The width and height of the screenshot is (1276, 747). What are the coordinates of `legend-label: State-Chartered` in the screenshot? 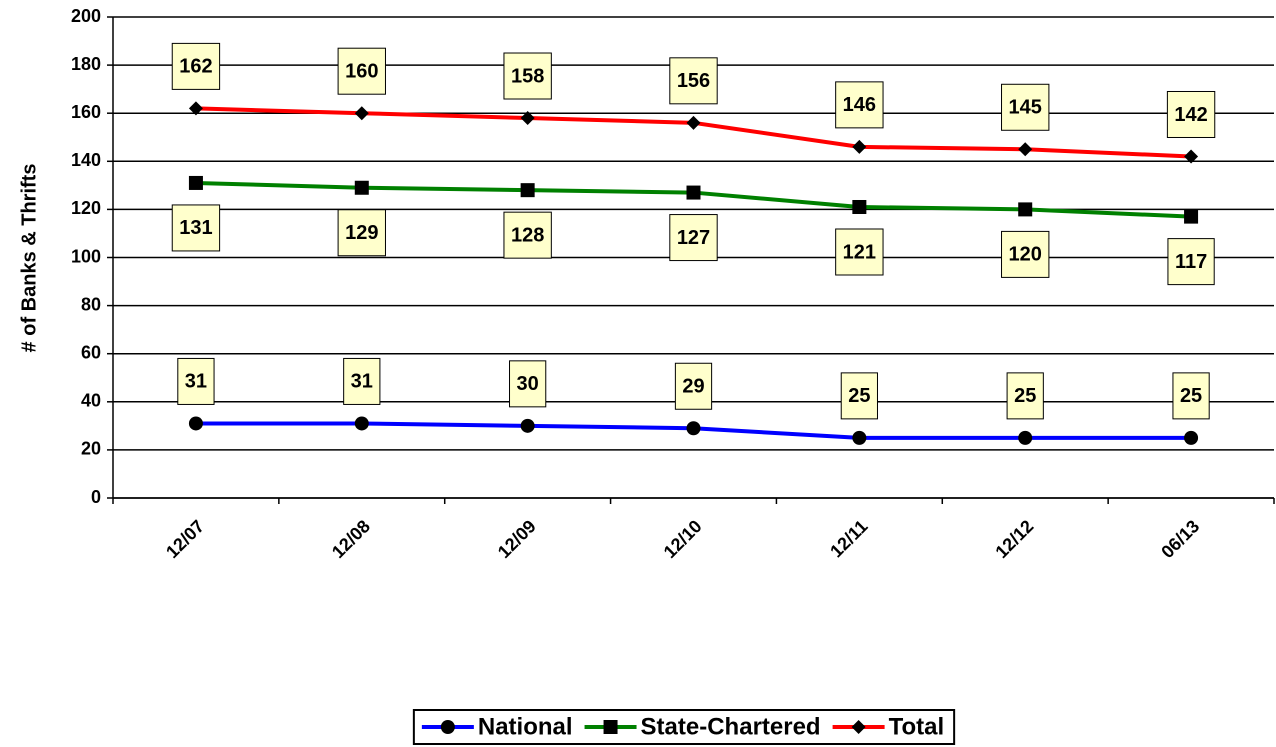 It's located at (731, 726).